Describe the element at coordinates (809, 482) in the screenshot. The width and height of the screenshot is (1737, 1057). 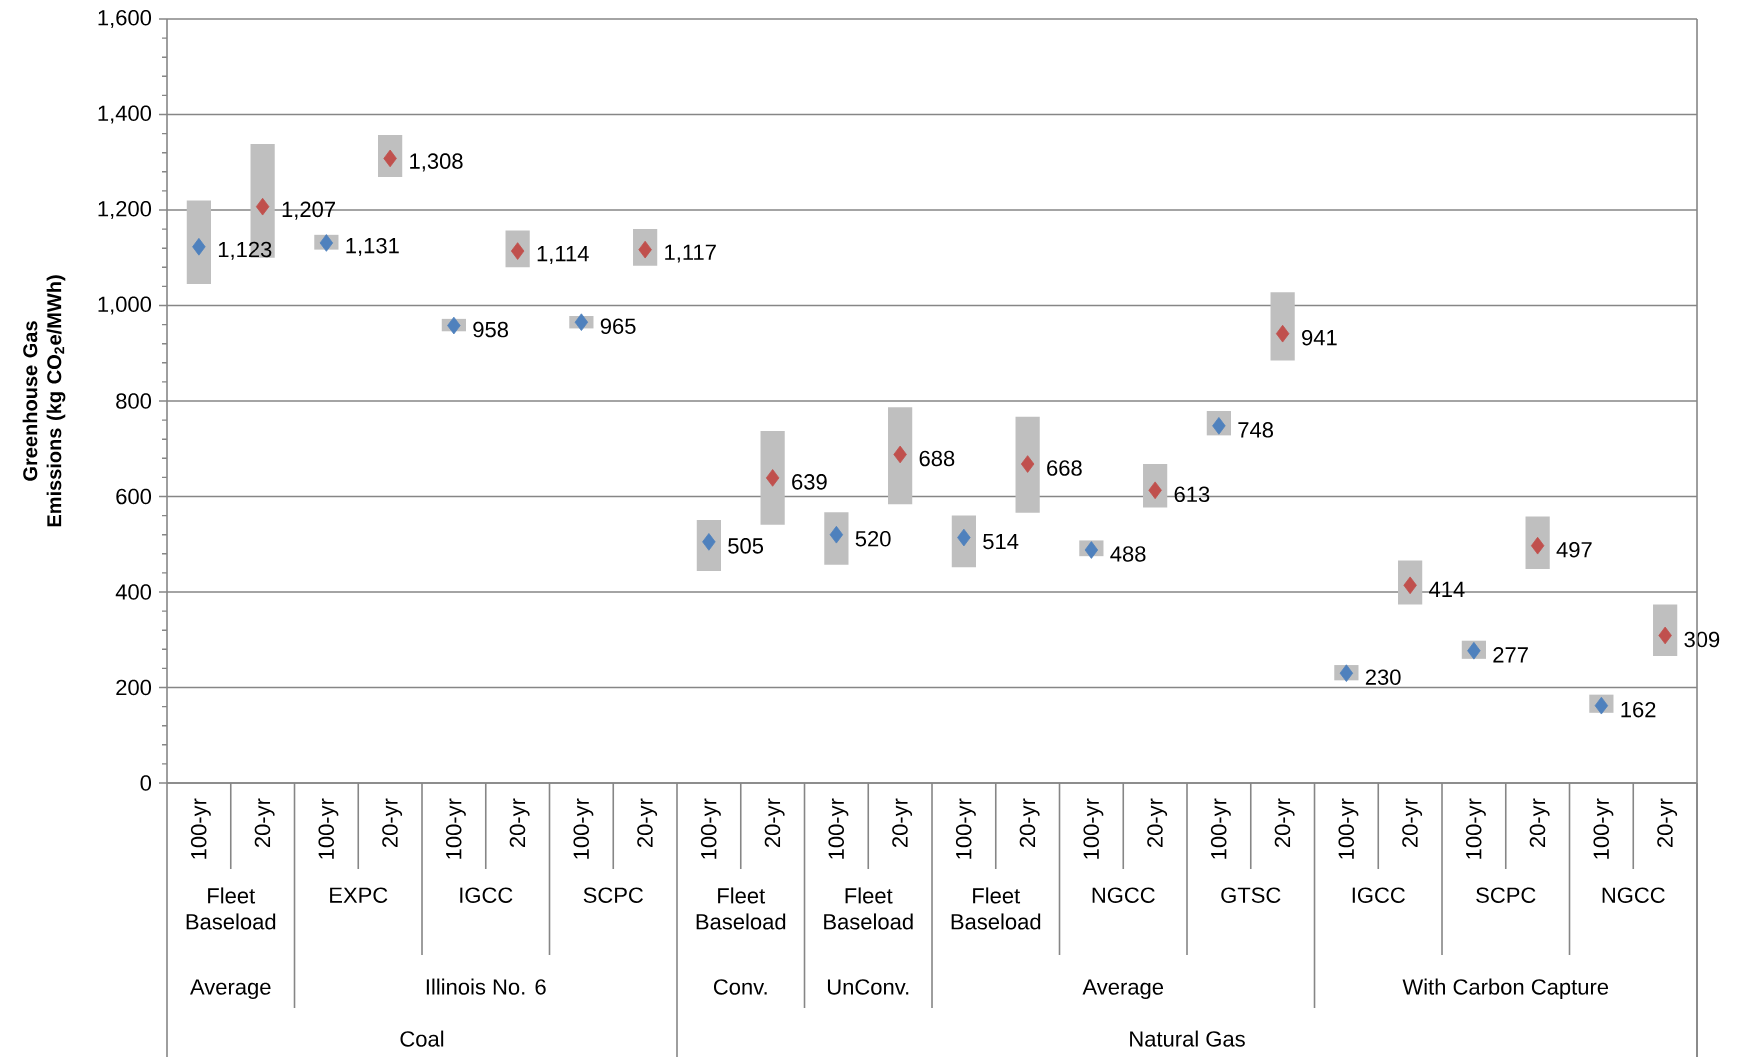
I see `data-label: 639` at that location.